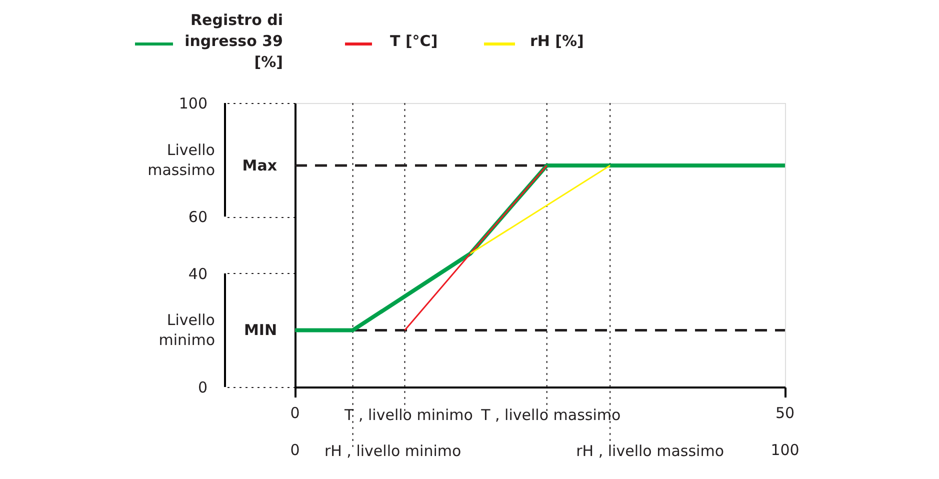 This screenshot has height=479, width=939. What do you see at coordinates (193, 103) in the screenshot?
I see `y-tick-label: 100` at bounding box center [193, 103].